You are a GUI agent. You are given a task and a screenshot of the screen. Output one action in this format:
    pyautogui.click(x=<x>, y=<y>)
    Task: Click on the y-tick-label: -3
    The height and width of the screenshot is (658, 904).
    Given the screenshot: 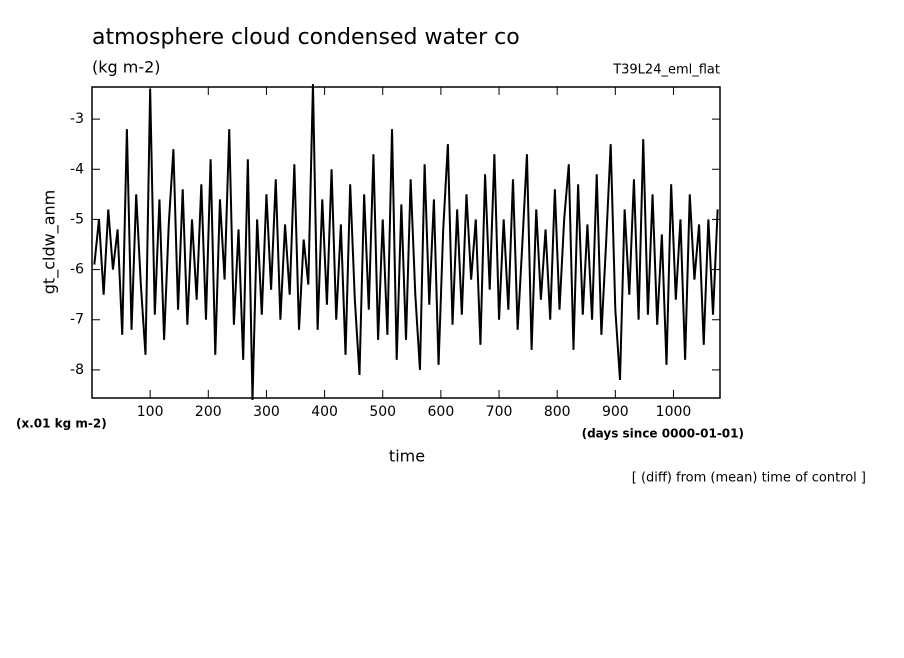 What is the action you would take?
    pyautogui.click(x=77, y=119)
    